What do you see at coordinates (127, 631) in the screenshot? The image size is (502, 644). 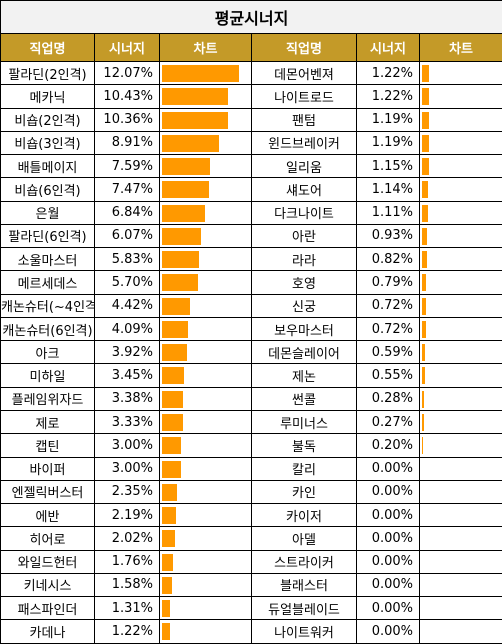 I see `synergy-value-cell: 1.22%` at bounding box center [127, 631].